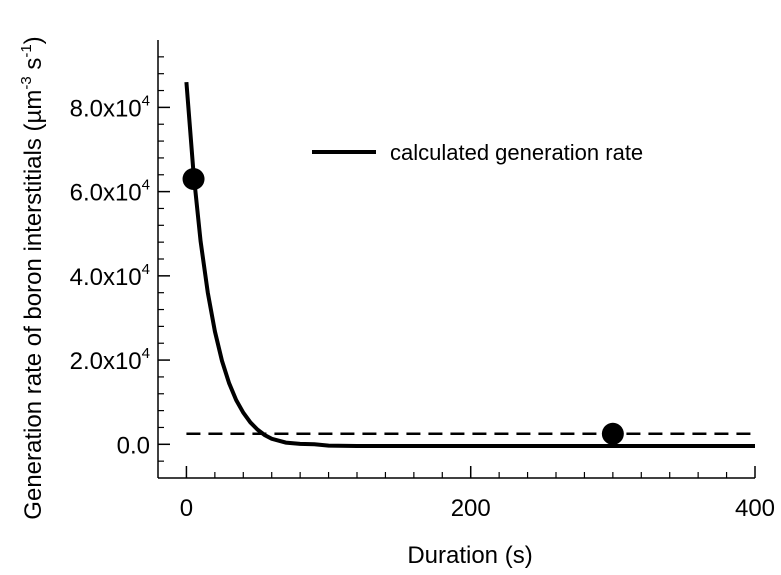 The width and height of the screenshot is (781, 575). I want to click on x-axis-title: Duration (s), so click(469, 555).